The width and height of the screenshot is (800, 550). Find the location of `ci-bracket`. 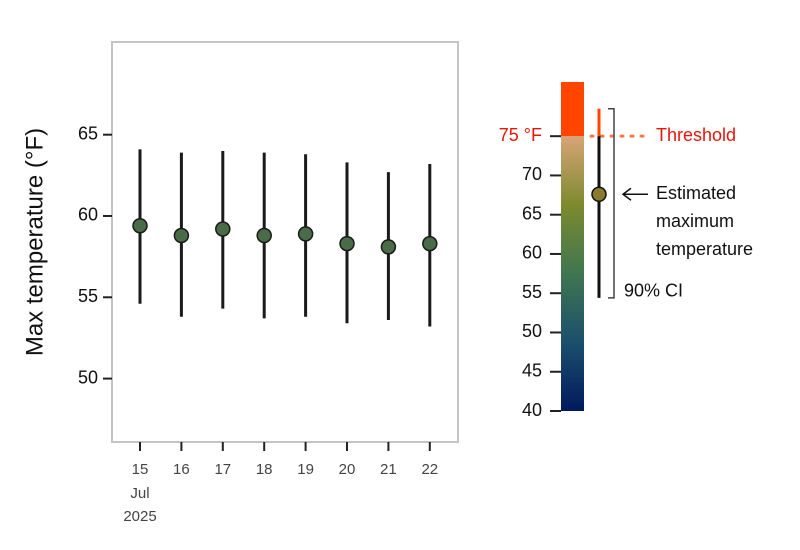

ci-bracket is located at coordinates (611, 203).